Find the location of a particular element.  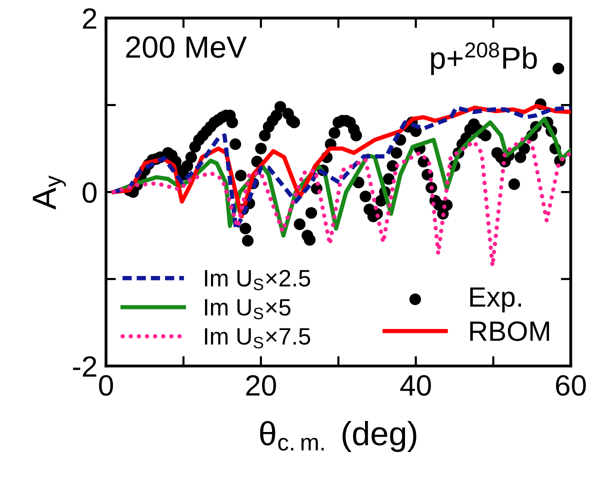

annotation: p+$^{208}$Pb is located at coordinates (484, 58).